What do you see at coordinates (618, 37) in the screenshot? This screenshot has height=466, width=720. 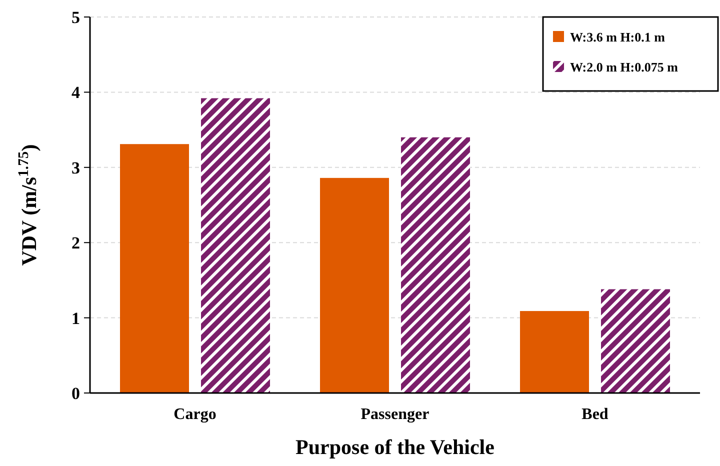 I see `legend-label: W:3.6 m H:0.1 m` at bounding box center [618, 37].